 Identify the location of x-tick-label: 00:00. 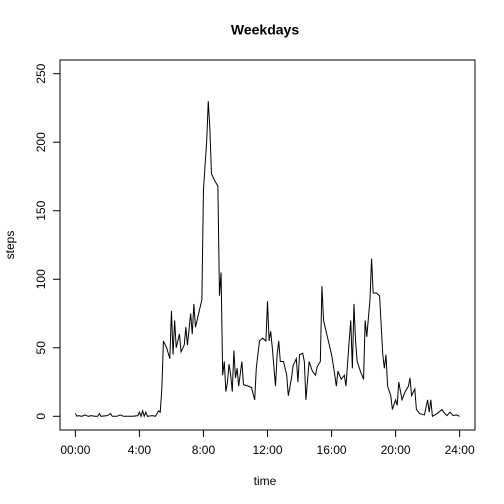
(75, 450).